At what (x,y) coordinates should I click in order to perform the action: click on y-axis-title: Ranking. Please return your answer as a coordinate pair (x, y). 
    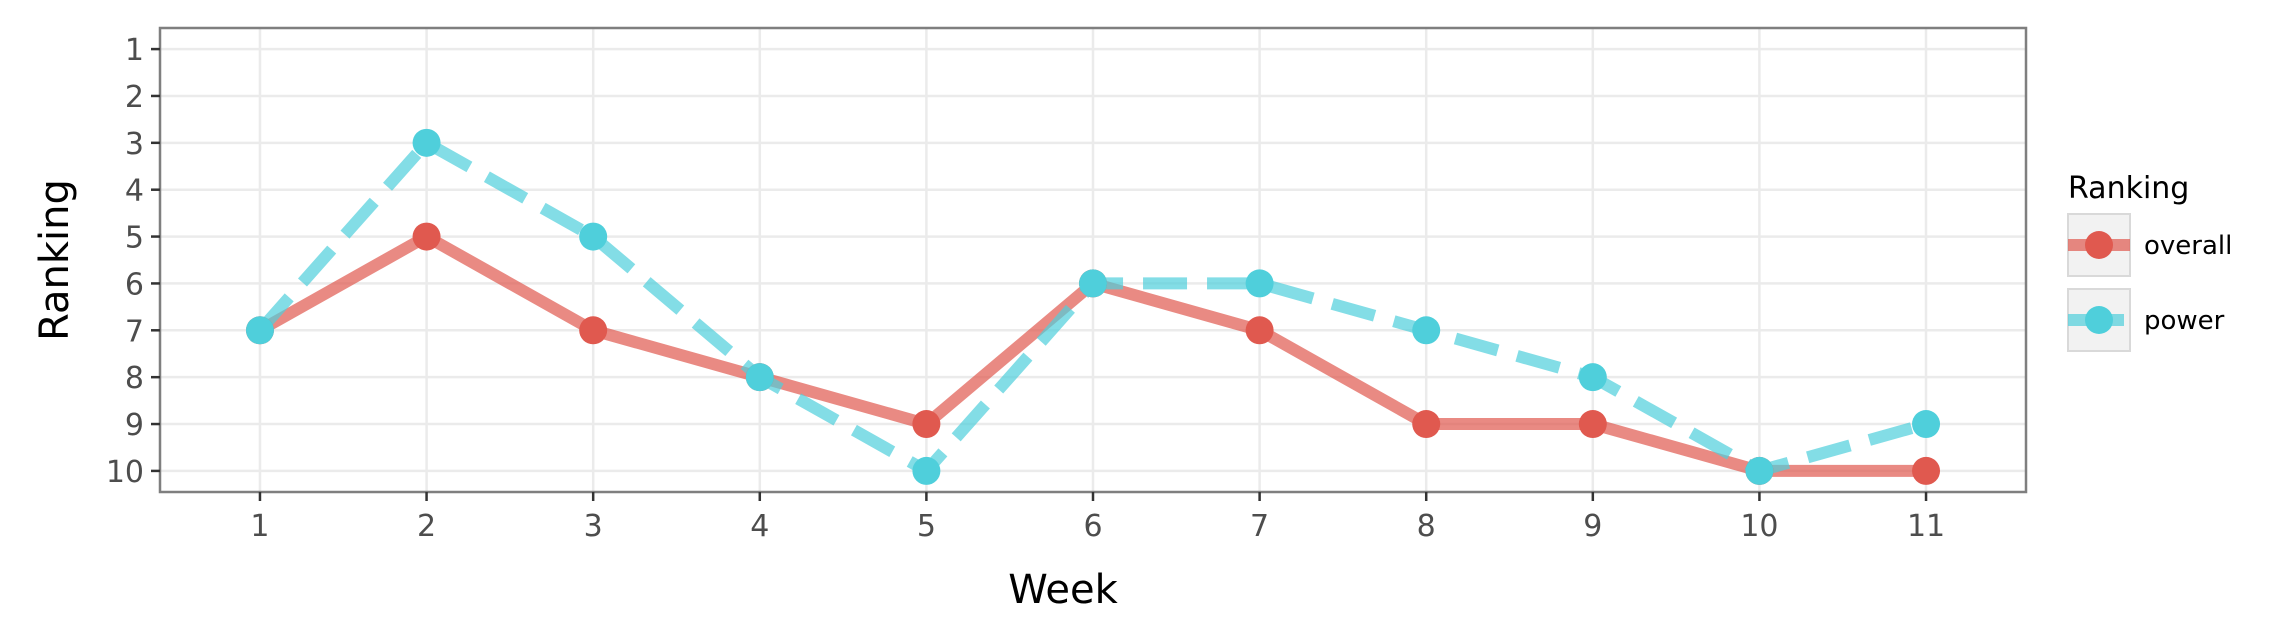
    Looking at the image, I should click on (55, 260).